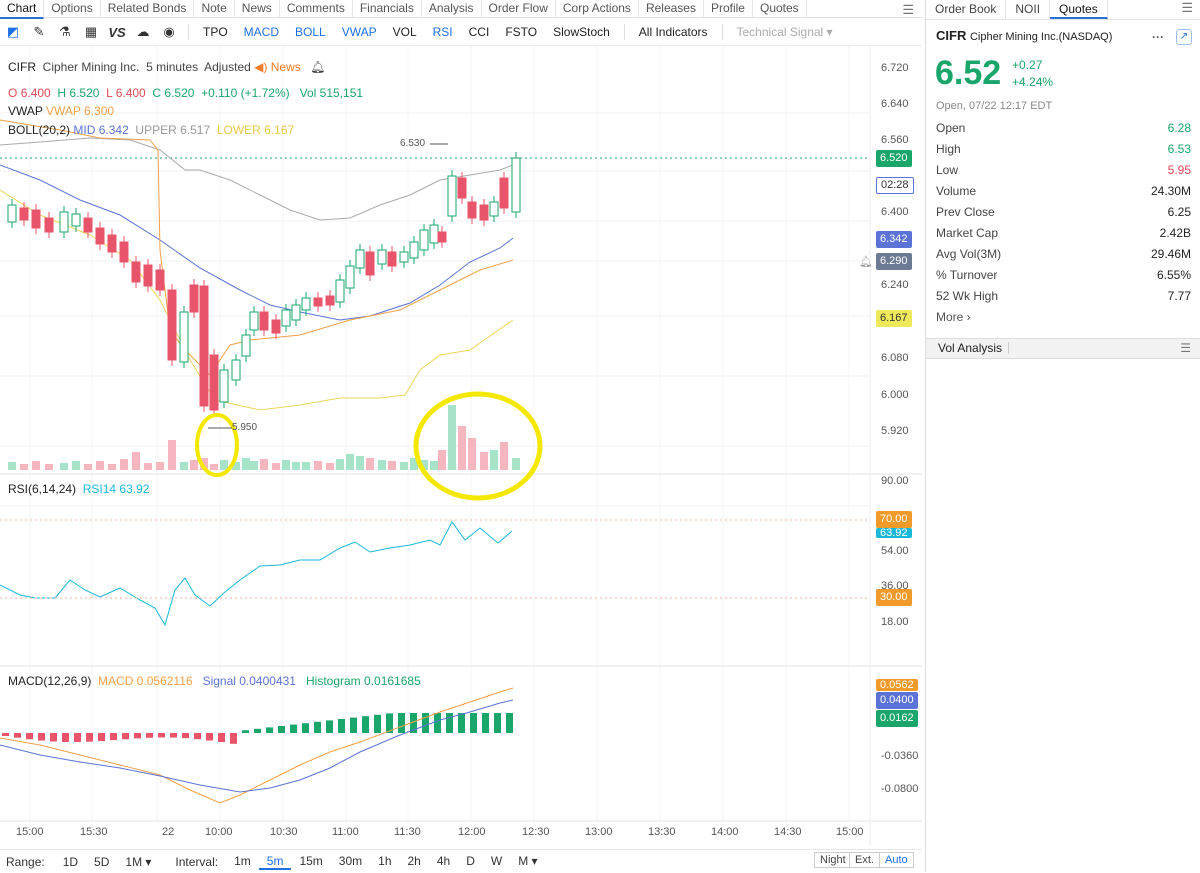 The height and width of the screenshot is (873, 1200). What do you see at coordinates (1028, 9) in the screenshot?
I see `tab-noii: NOII` at bounding box center [1028, 9].